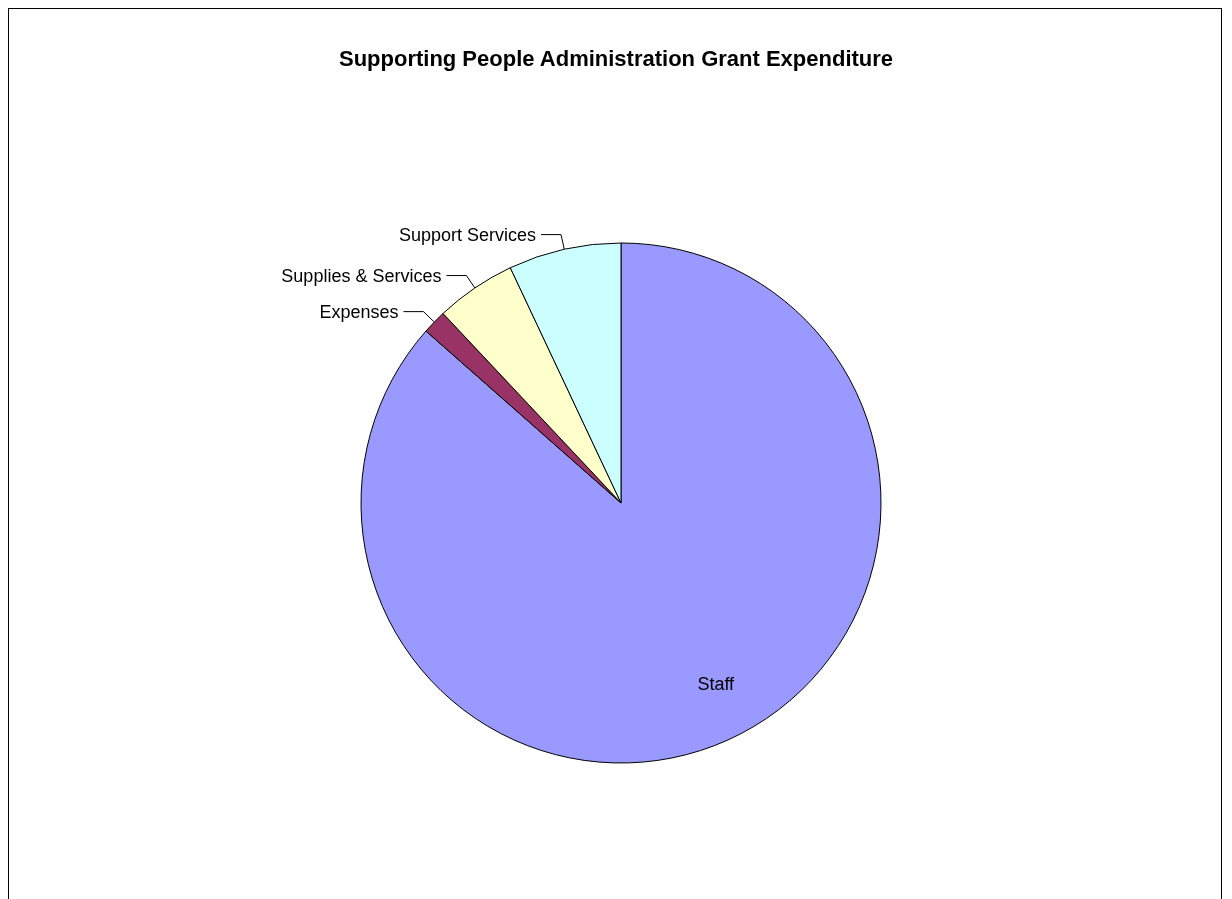 This screenshot has width=1232, height=899. I want to click on slice-label: Support Services, so click(467, 234).